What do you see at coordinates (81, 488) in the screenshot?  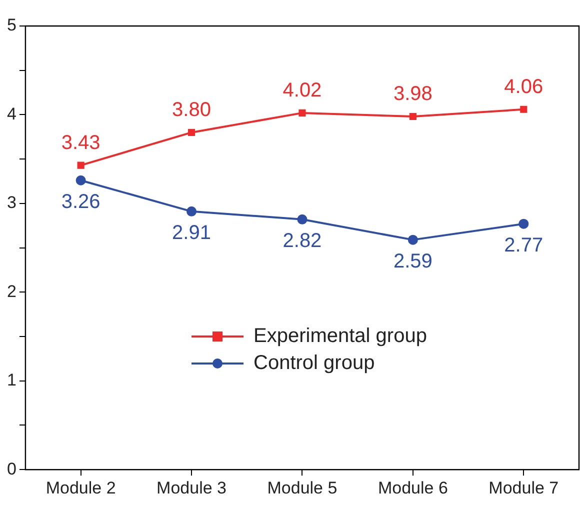 I see `x-tick-label: Module 2` at bounding box center [81, 488].